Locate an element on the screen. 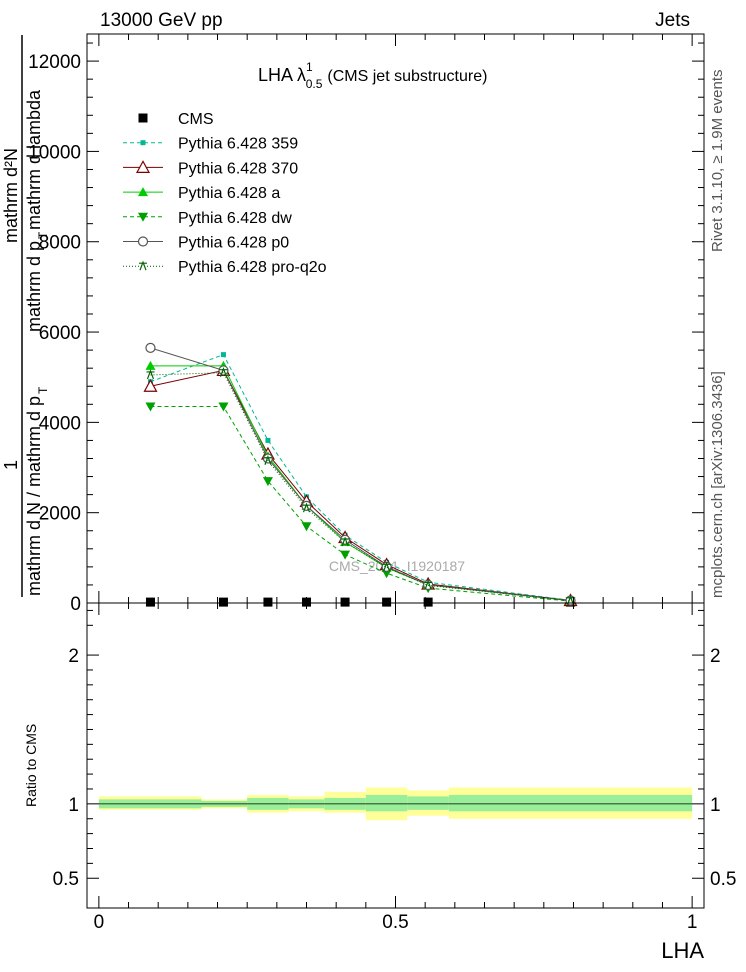 The height and width of the screenshot is (972, 746). legend-item: Pythia 6.428 p0 is located at coordinates (206, 243).